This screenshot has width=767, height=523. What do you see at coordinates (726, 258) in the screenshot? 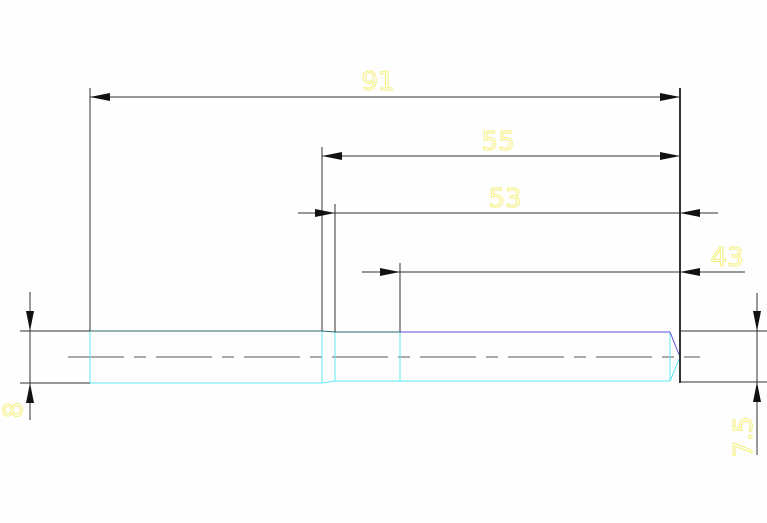
I see `dim-text-43: 43` at bounding box center [726, 258].